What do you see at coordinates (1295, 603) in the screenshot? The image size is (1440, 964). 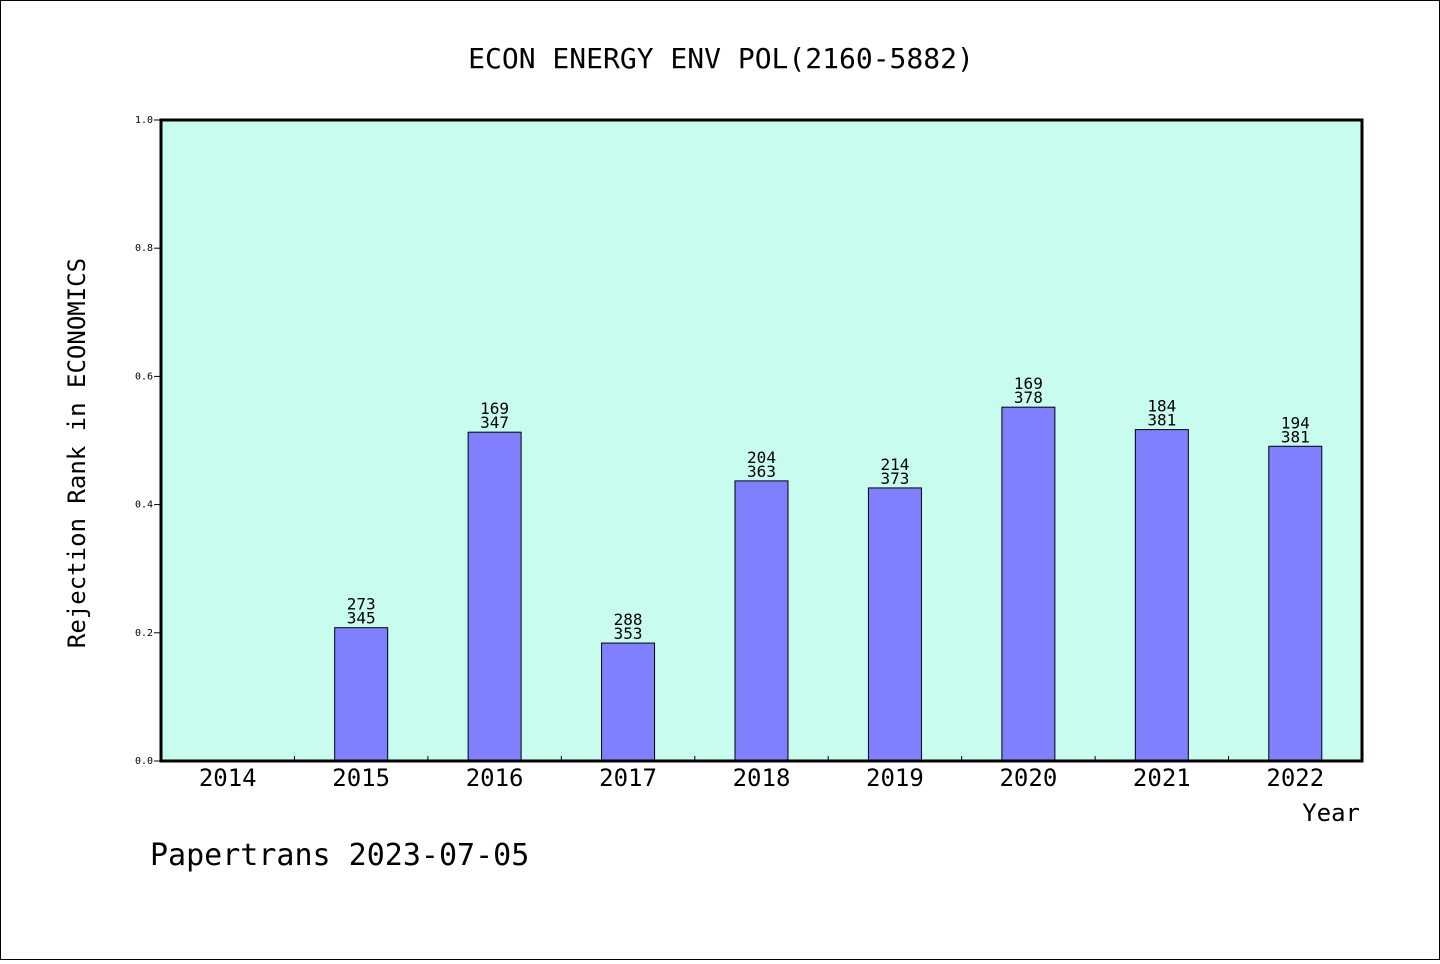 I see `bar-2022` at bounding box center [1295, 603].